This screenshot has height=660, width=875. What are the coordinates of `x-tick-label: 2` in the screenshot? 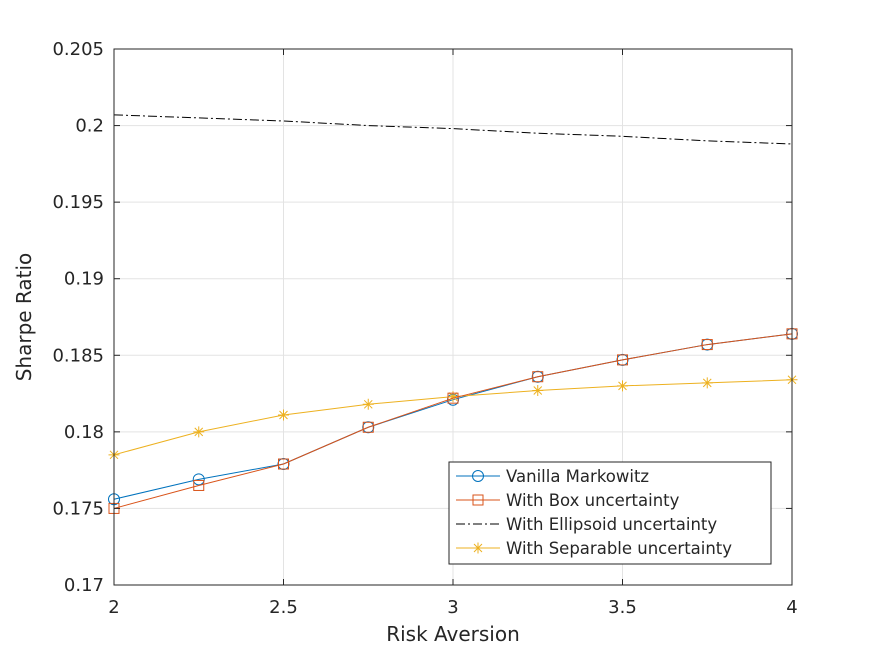 It's located at (113, 607).